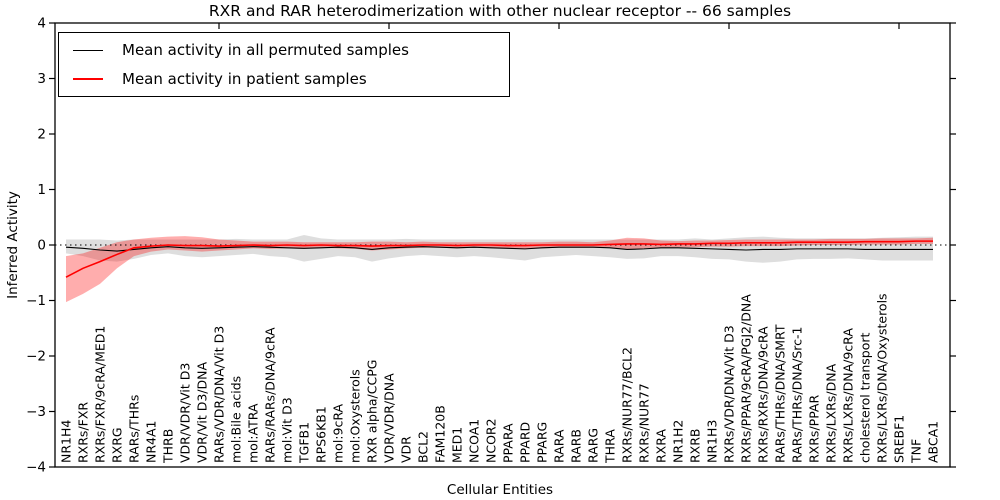 The height and width of the screenshot is (500, 1000). I want to click on x-category-label: SREBF1, so click(899, 439).